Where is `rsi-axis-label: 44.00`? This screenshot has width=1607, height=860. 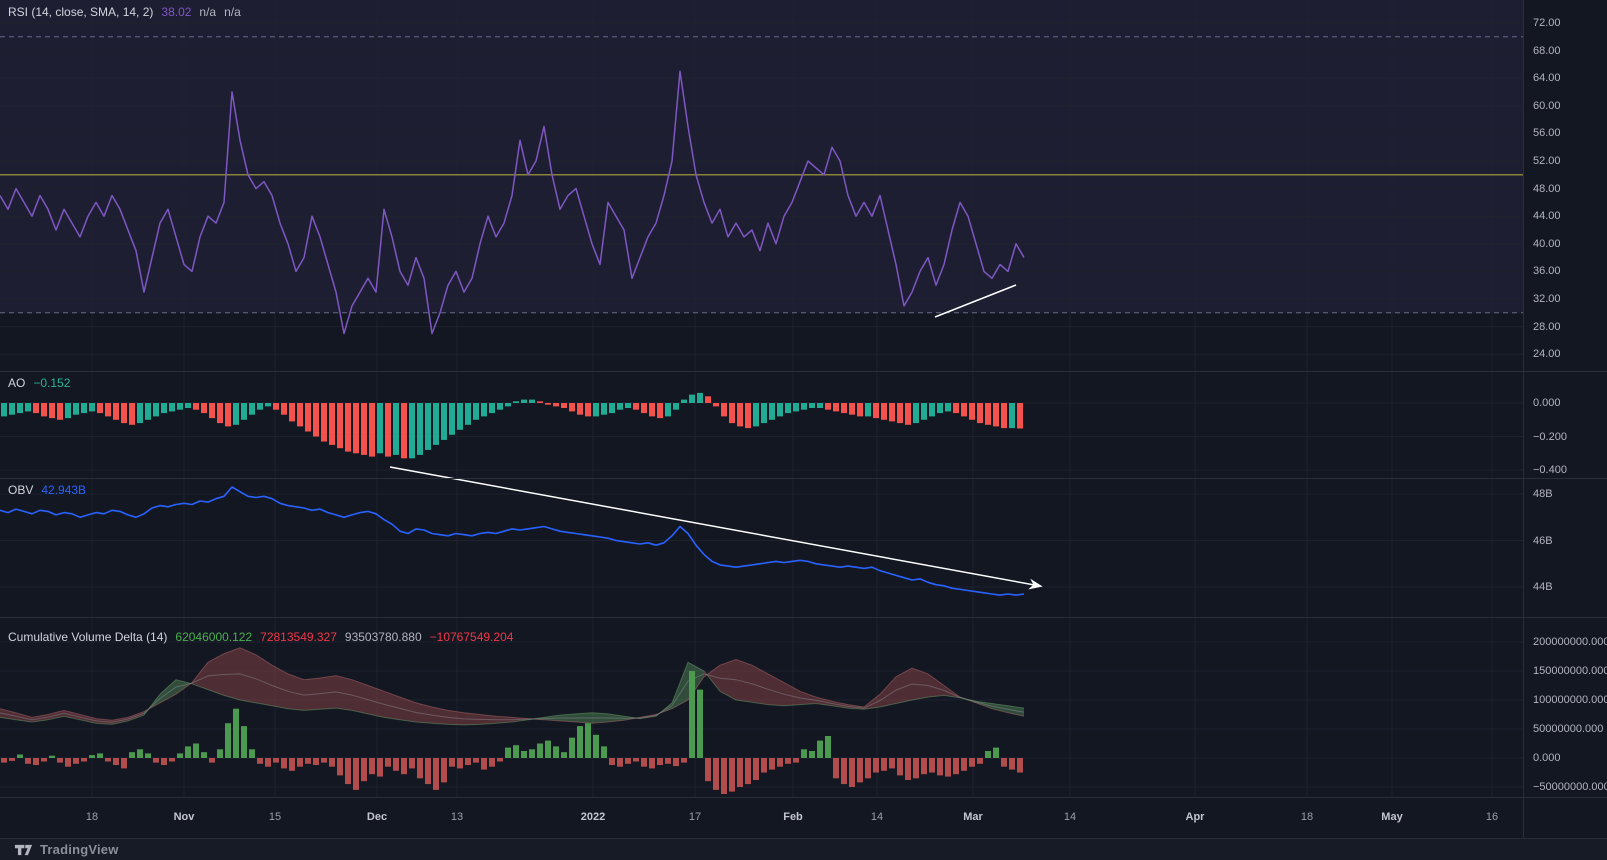 rsi-axis-label: 44.00 is located at coordinates (1547, 216).